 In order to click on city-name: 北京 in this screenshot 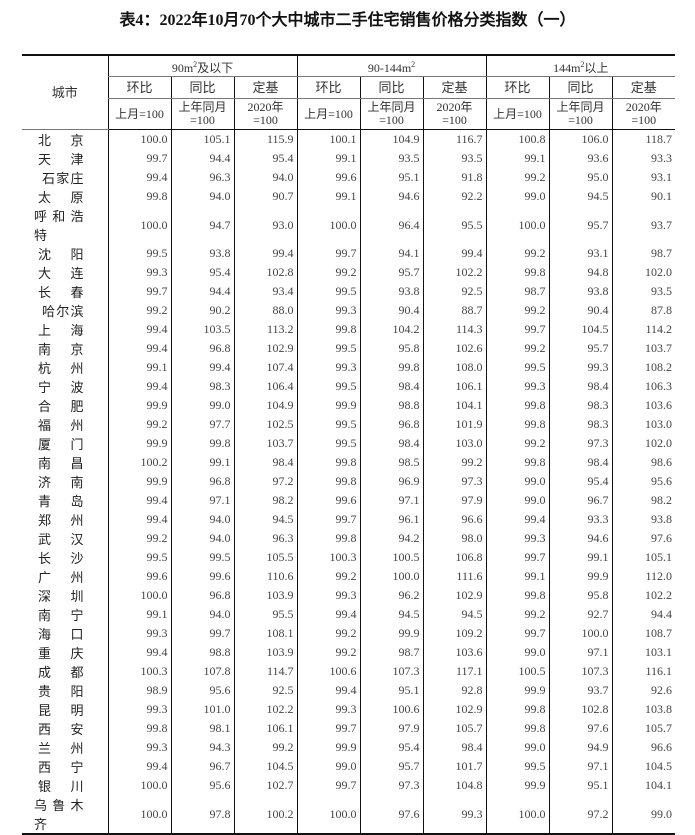, I will do `click(61, 140)`.